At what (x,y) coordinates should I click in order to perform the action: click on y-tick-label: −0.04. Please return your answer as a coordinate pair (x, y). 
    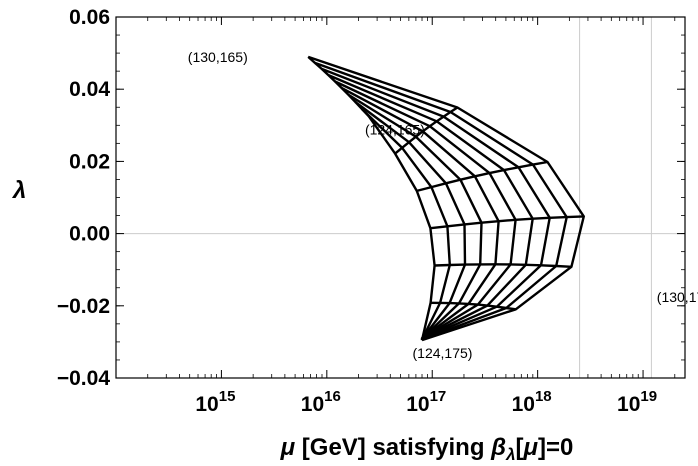
    Looking at the image, I should click on (83, 378).